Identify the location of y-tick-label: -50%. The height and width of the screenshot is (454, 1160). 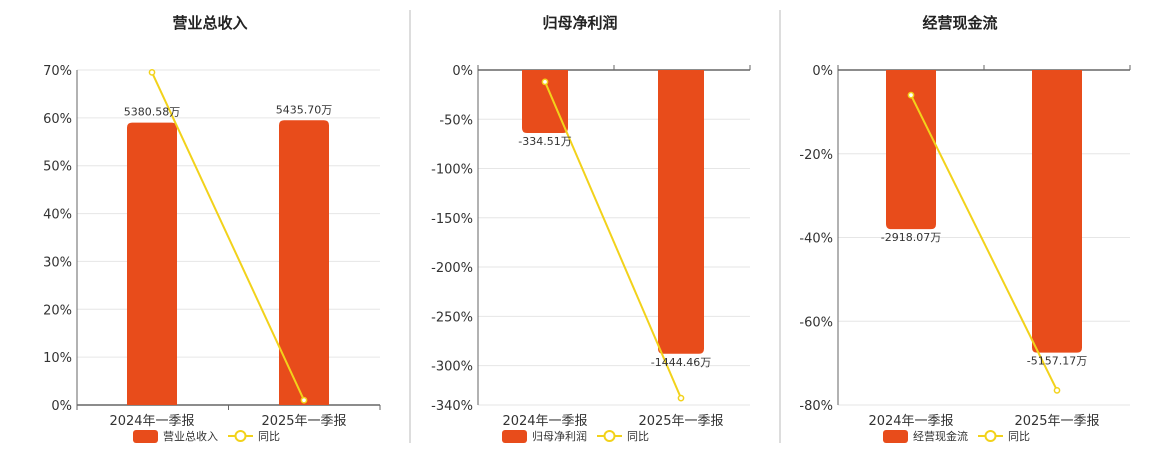
(456, 120).